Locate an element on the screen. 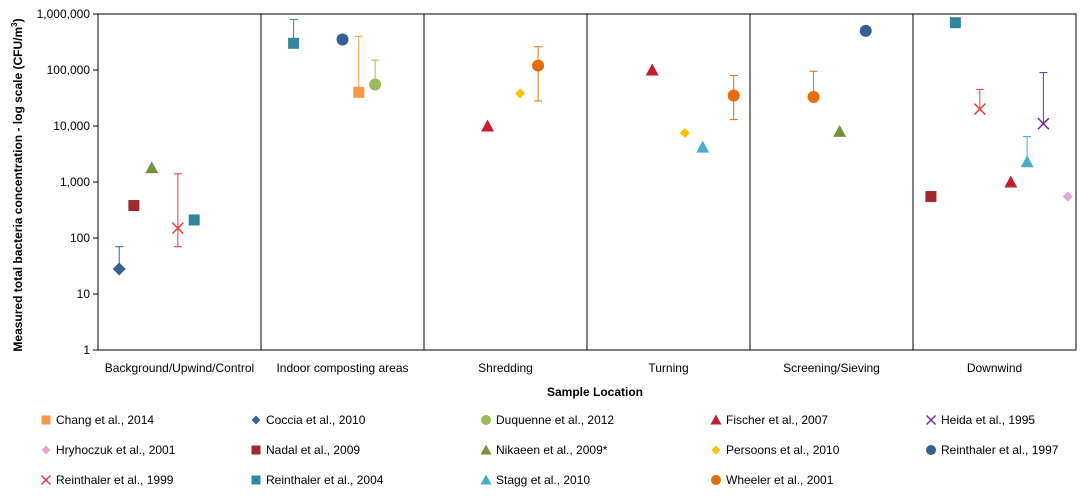 Image resolution: width=1086 pixels, height=499 pixels. y-tick-label: 10,000 is located at coordinates (71, 126).